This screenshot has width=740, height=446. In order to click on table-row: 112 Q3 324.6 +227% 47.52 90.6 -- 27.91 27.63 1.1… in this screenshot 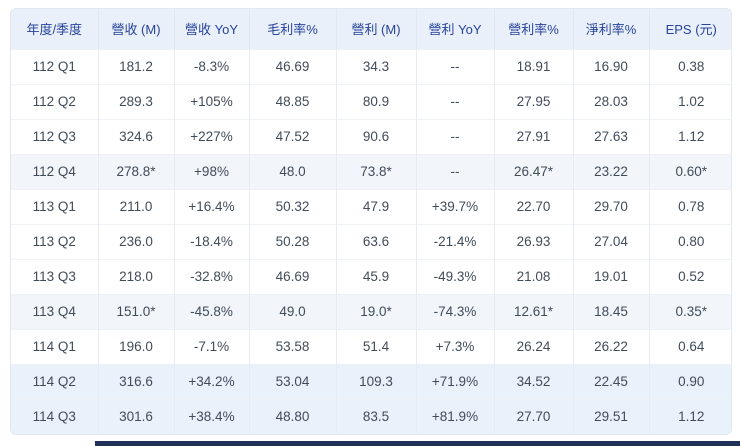, I will do `click(371, 136)`.